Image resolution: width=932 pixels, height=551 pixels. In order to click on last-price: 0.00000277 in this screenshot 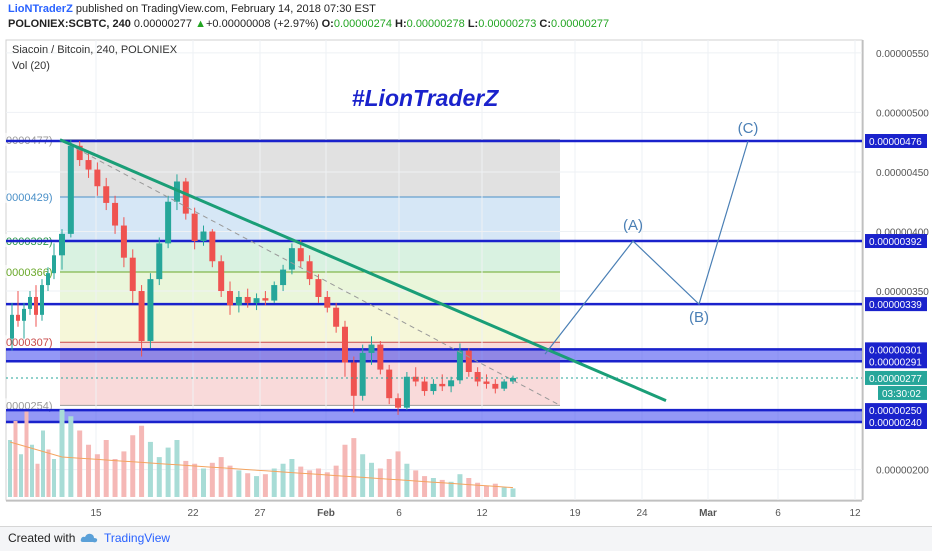, I will do `click(163, 24)`.